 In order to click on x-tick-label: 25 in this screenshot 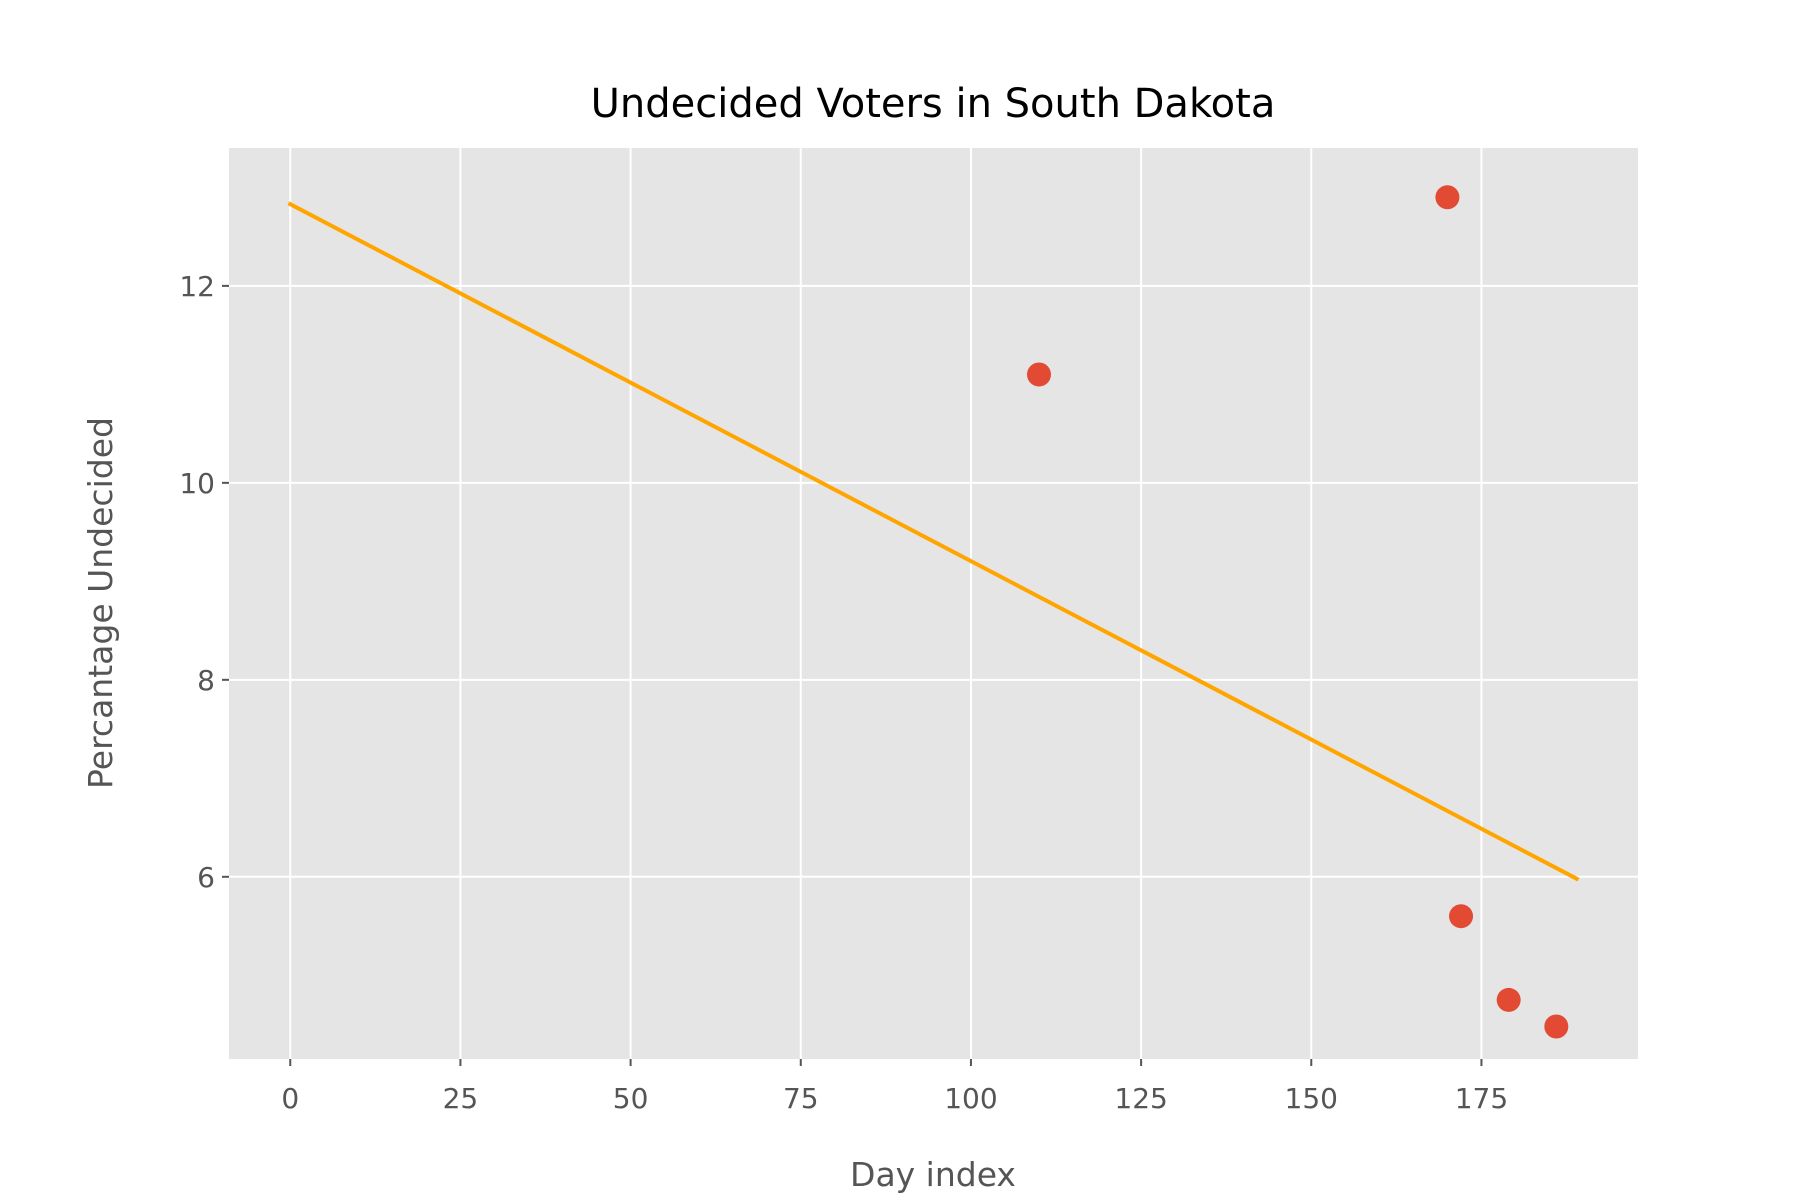, I will do `click(461, 1098)`.